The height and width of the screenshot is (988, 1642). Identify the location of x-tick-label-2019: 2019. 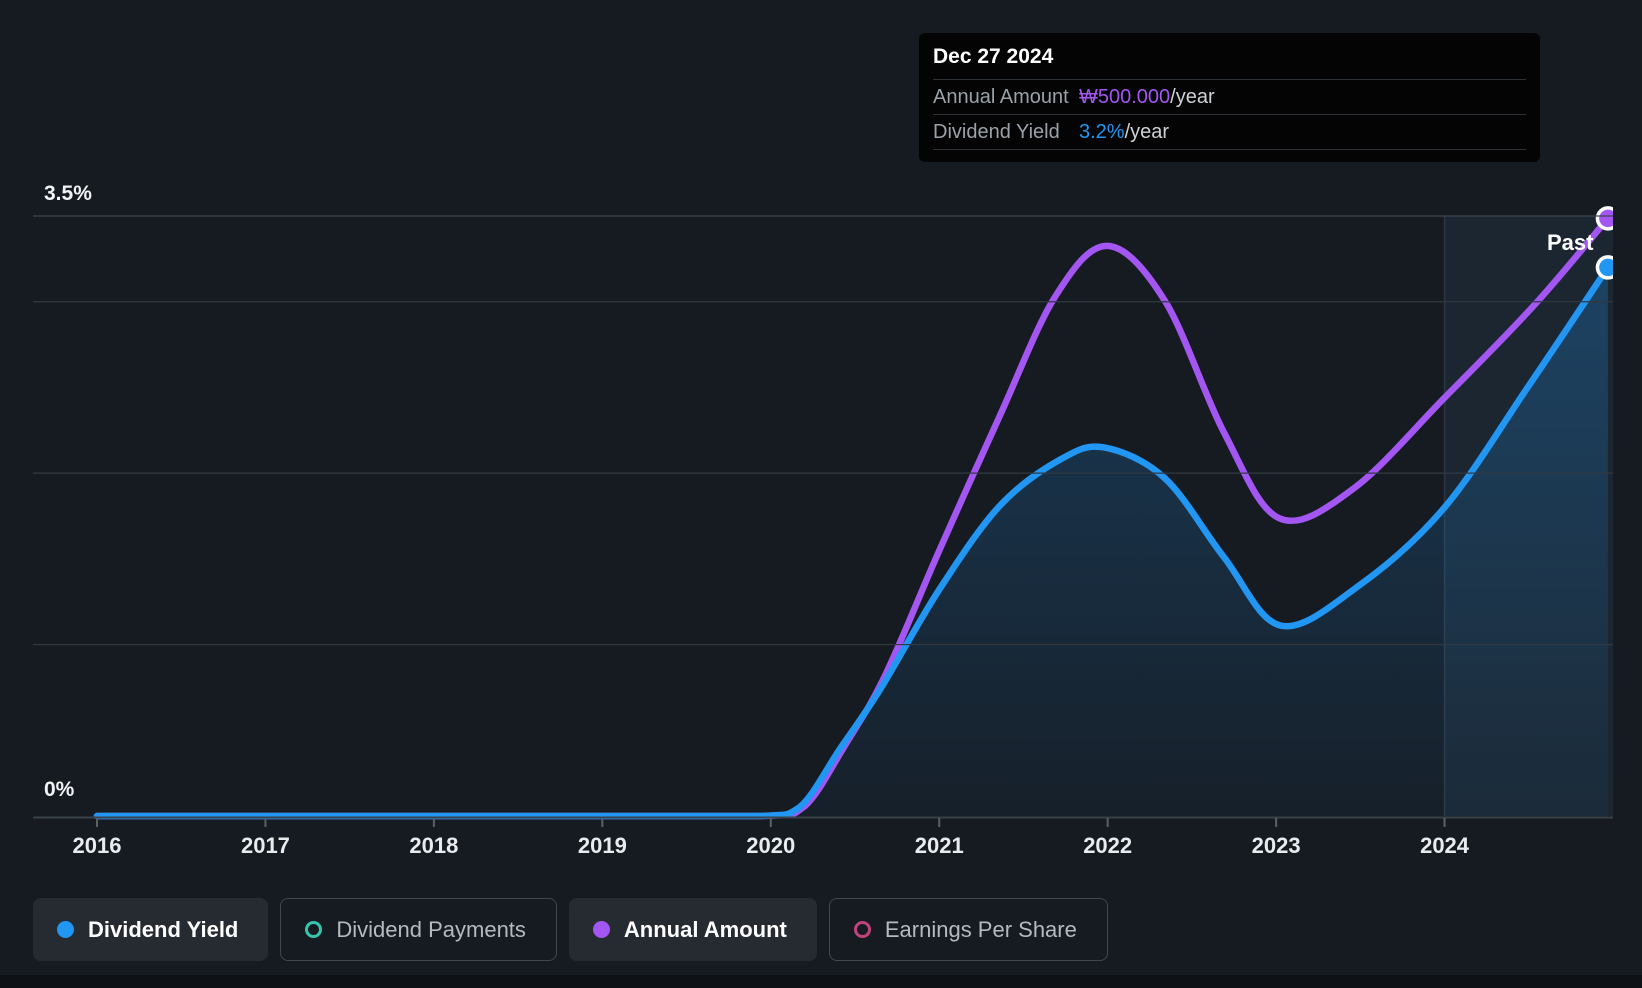
(602, 845).